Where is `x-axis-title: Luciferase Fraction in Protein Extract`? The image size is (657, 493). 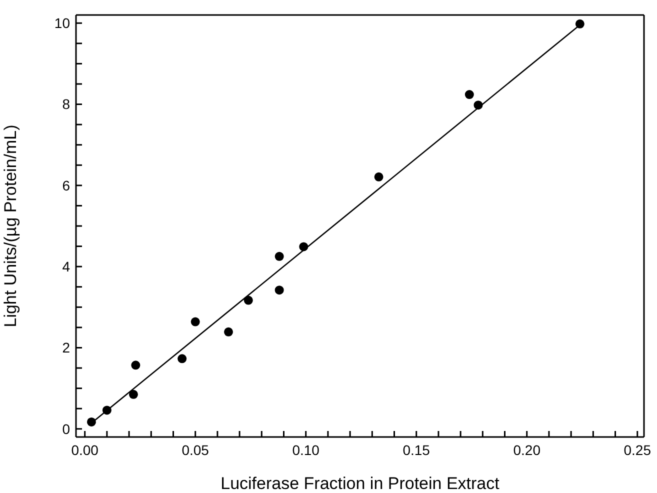
x-axis-title: Luciferase Fraction in Protein Extract is located at coordinates (360, 483).